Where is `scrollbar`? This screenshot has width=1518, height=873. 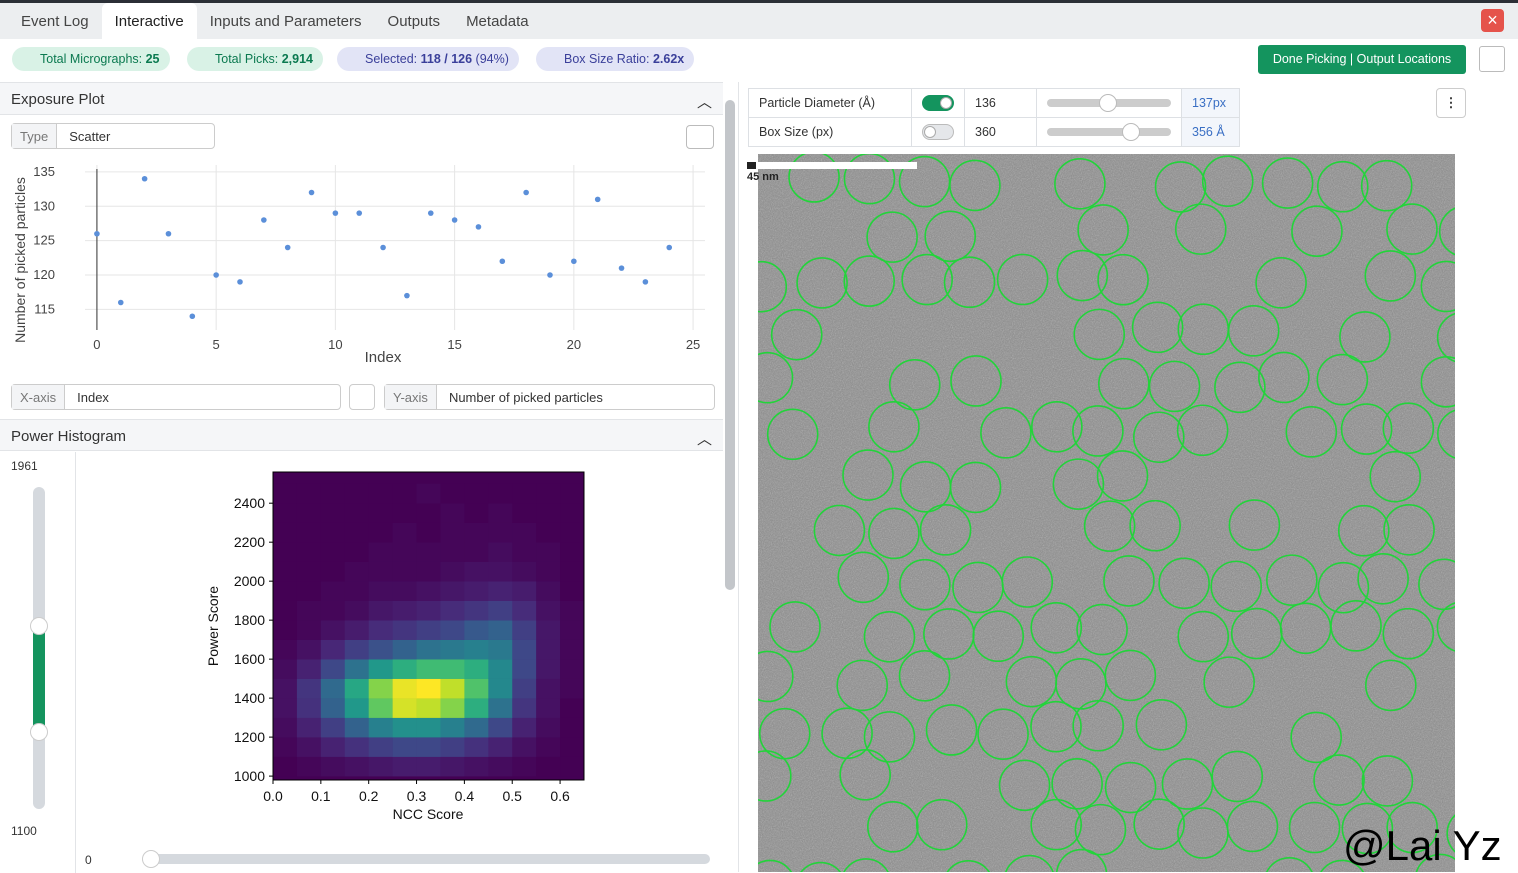 scrollbar is located at coordinates (730, 345).